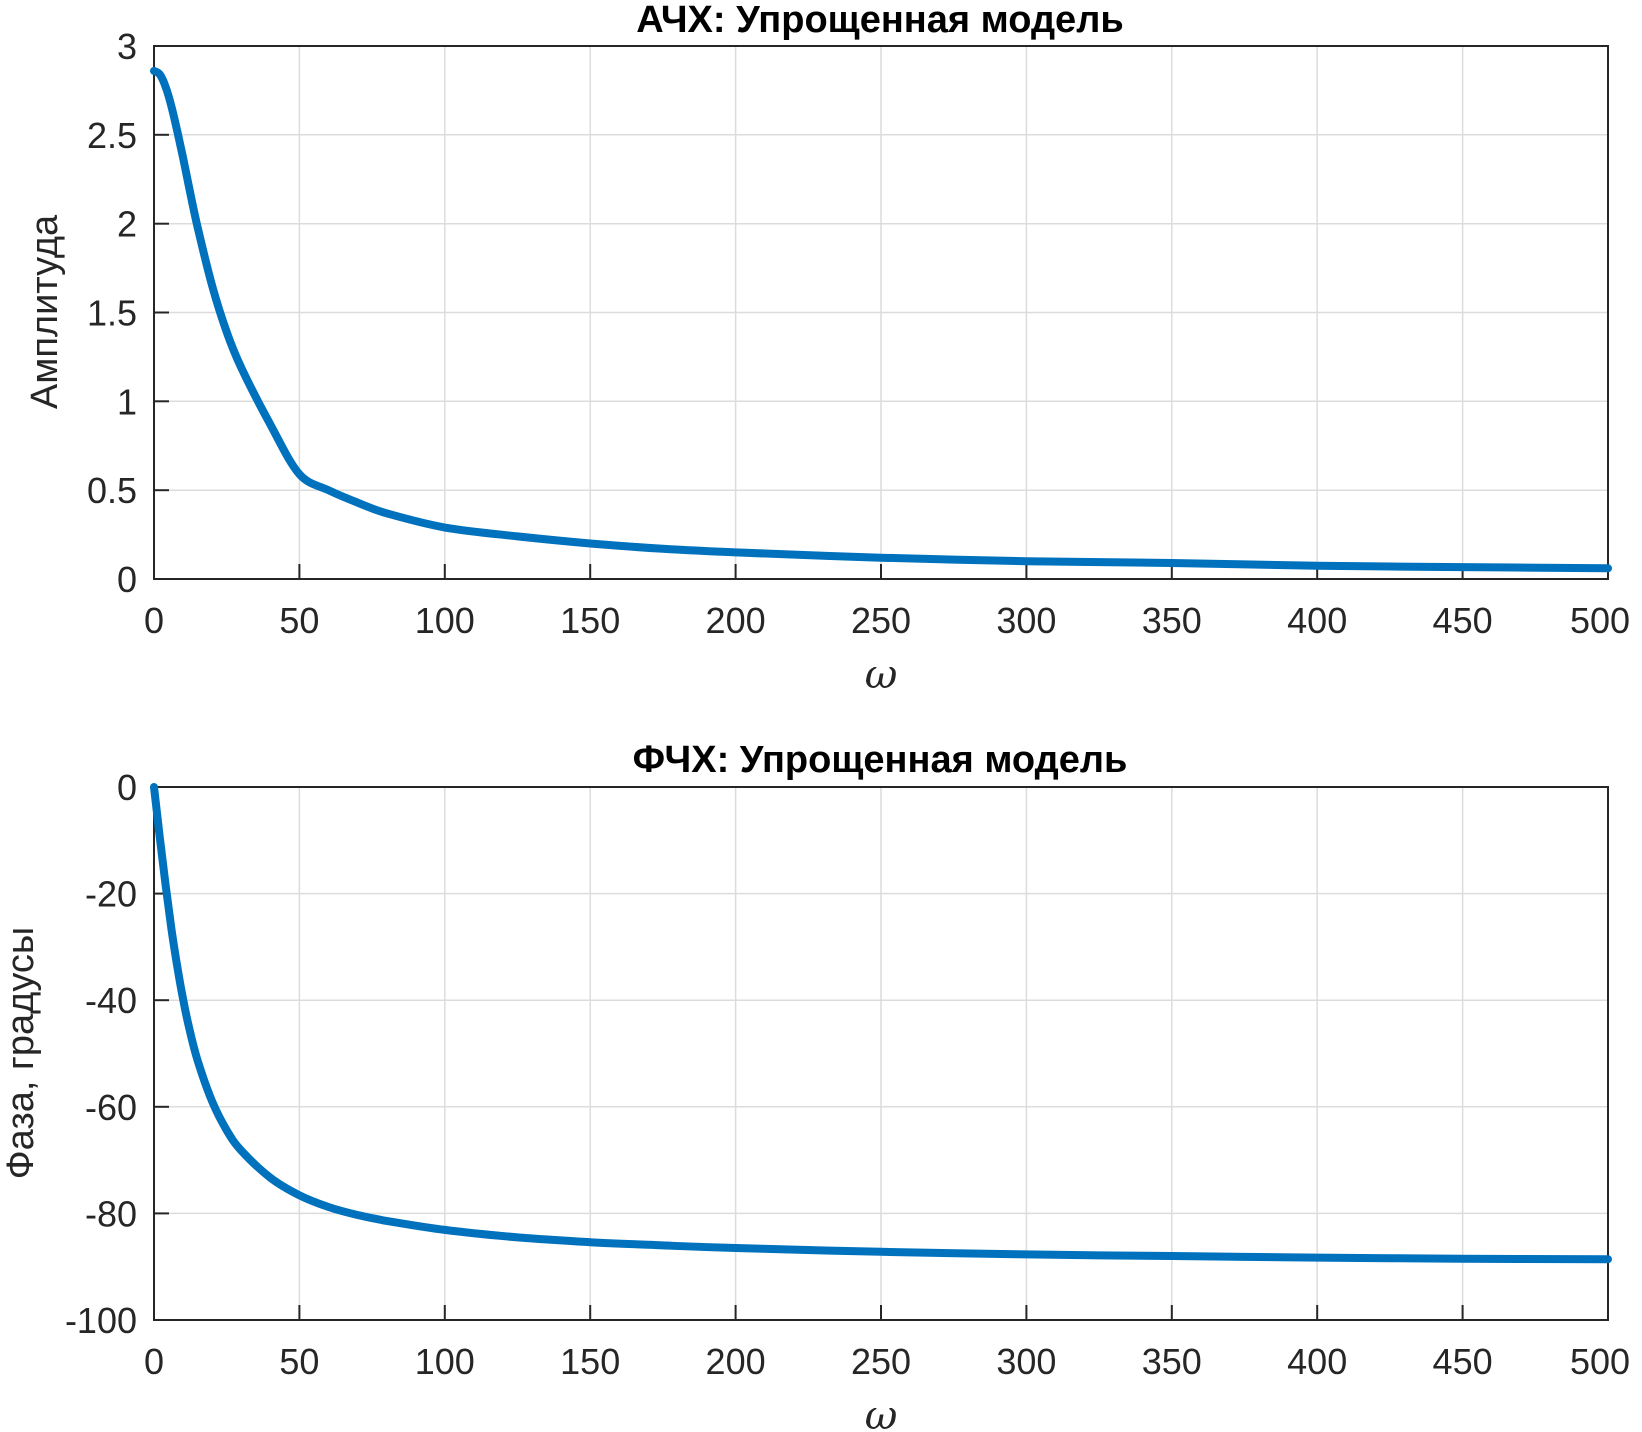  Describe the element at coordinates (45, 311) in the screenshot. I see `amplitude-y-axis-label: Амплитуда` at that location.